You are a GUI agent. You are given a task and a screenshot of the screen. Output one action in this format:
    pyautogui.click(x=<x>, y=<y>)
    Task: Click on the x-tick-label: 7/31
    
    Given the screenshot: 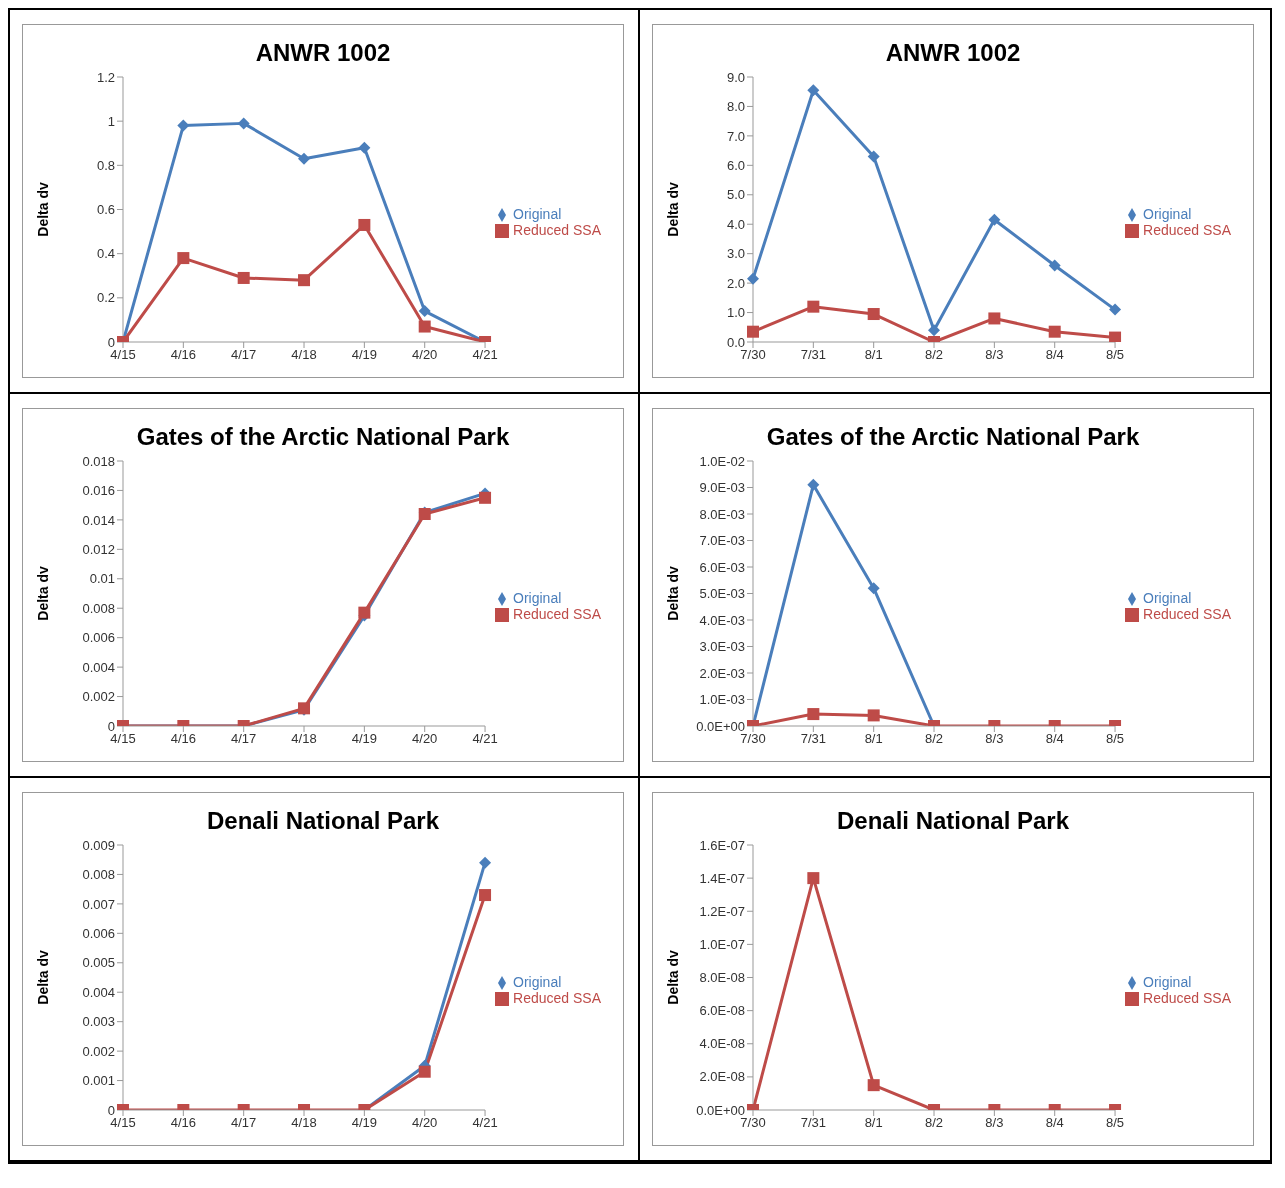 What is the action you would take?
    pyautogui.click(x=813, y=739)
    